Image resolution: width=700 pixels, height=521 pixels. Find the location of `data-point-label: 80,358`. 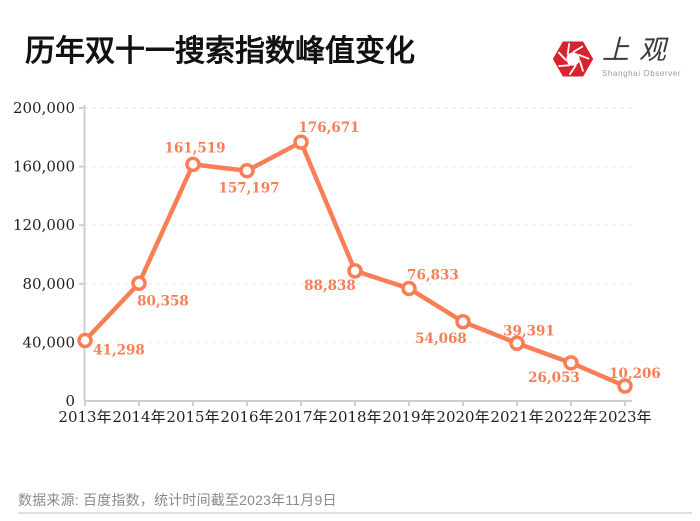

data-point-label: 80,358 is located at coordinates (163, 301).